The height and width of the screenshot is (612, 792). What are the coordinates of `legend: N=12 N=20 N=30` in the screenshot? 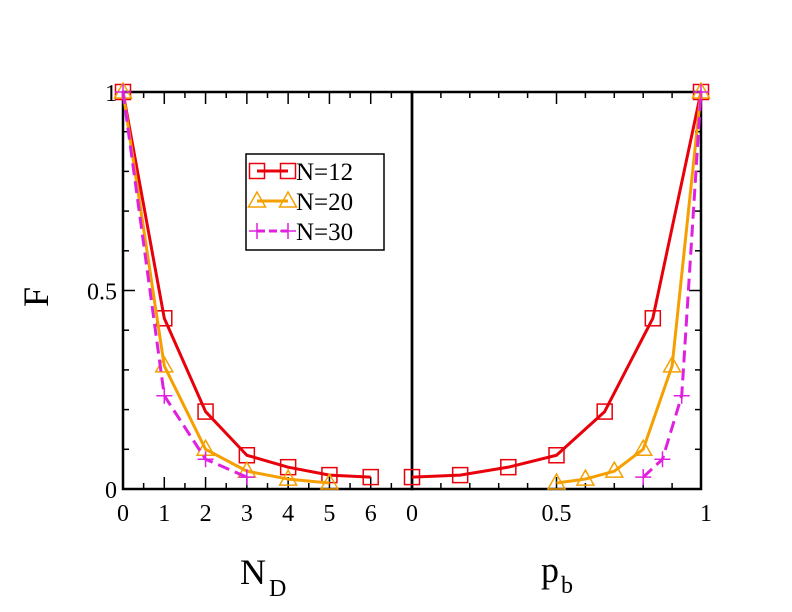 It's located at (315, 202).